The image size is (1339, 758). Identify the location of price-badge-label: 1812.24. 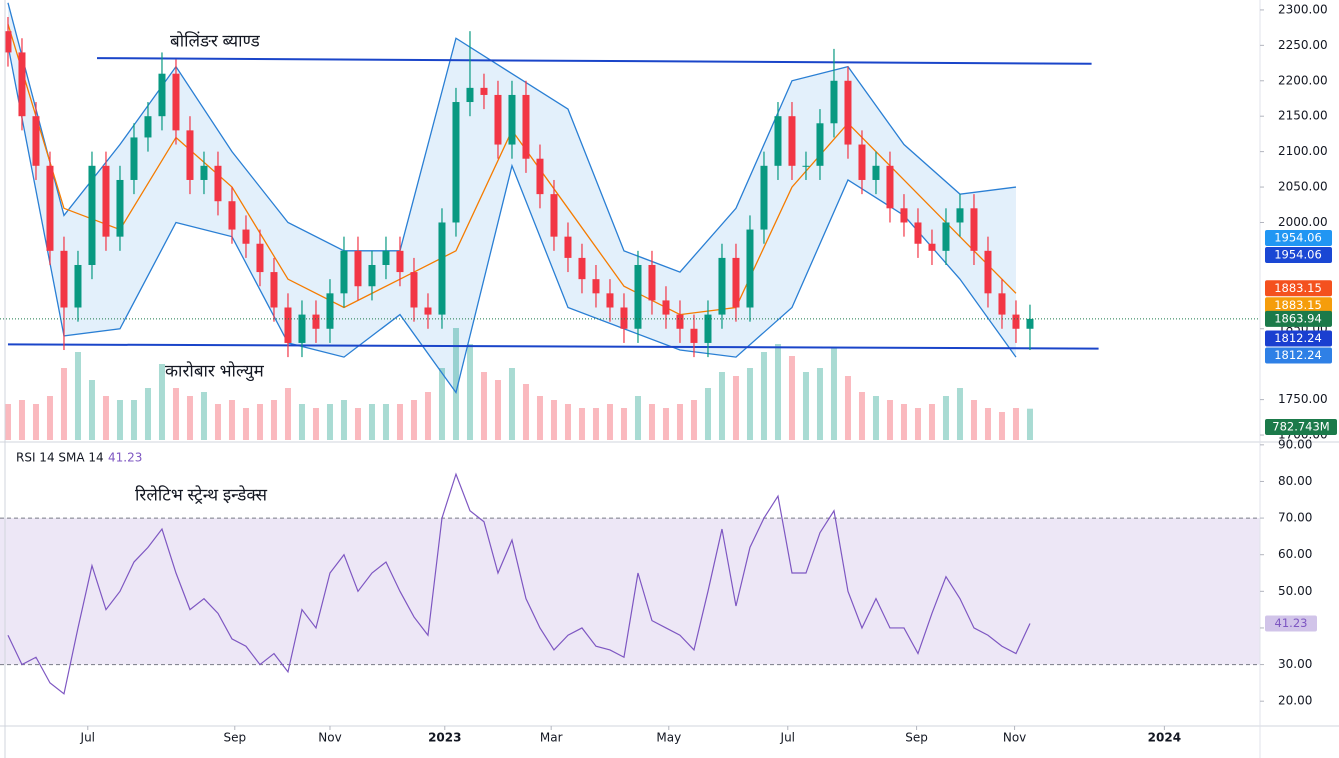
(1298, 338).